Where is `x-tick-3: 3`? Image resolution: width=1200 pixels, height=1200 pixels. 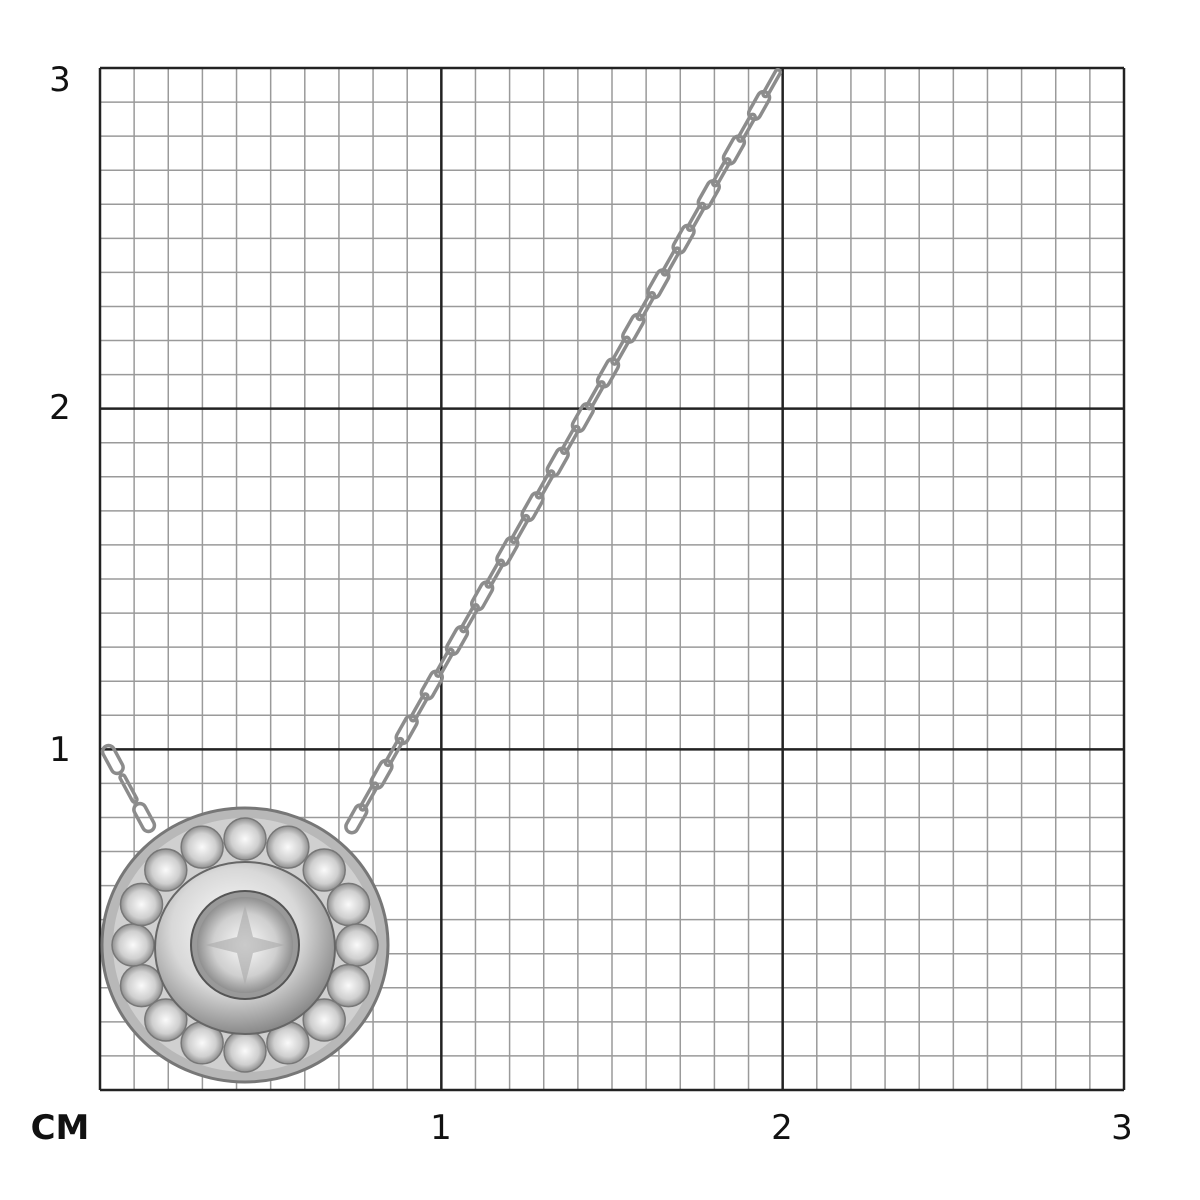 x-tick-3: 3 is located at coordinates (1122, 1128).